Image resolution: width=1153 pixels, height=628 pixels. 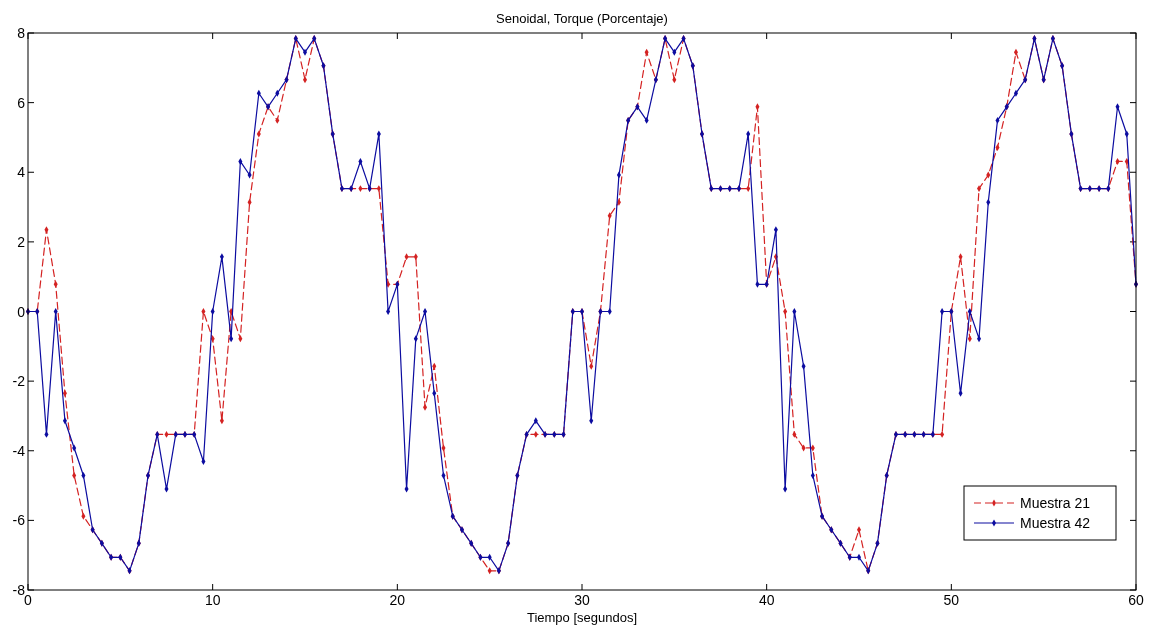 What do you see at coordinates (21, 311) in the screenshot?
I see `y-tick-label: 0` at bounding box center [21, 311].